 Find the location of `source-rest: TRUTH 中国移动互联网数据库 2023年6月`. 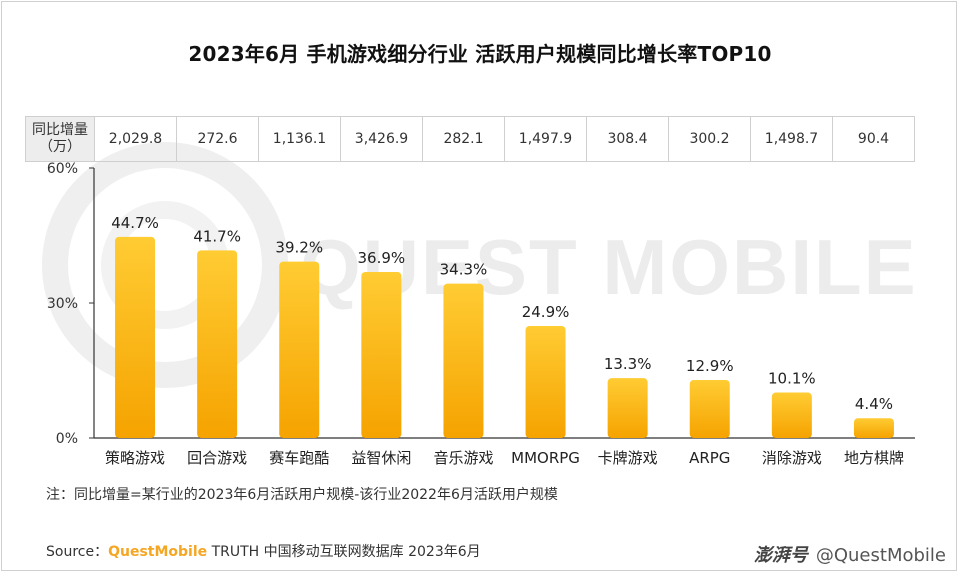

source-rest: TRUTH 中国移动互联网数据库 2023年6月 is located at coordinates (344, 552).